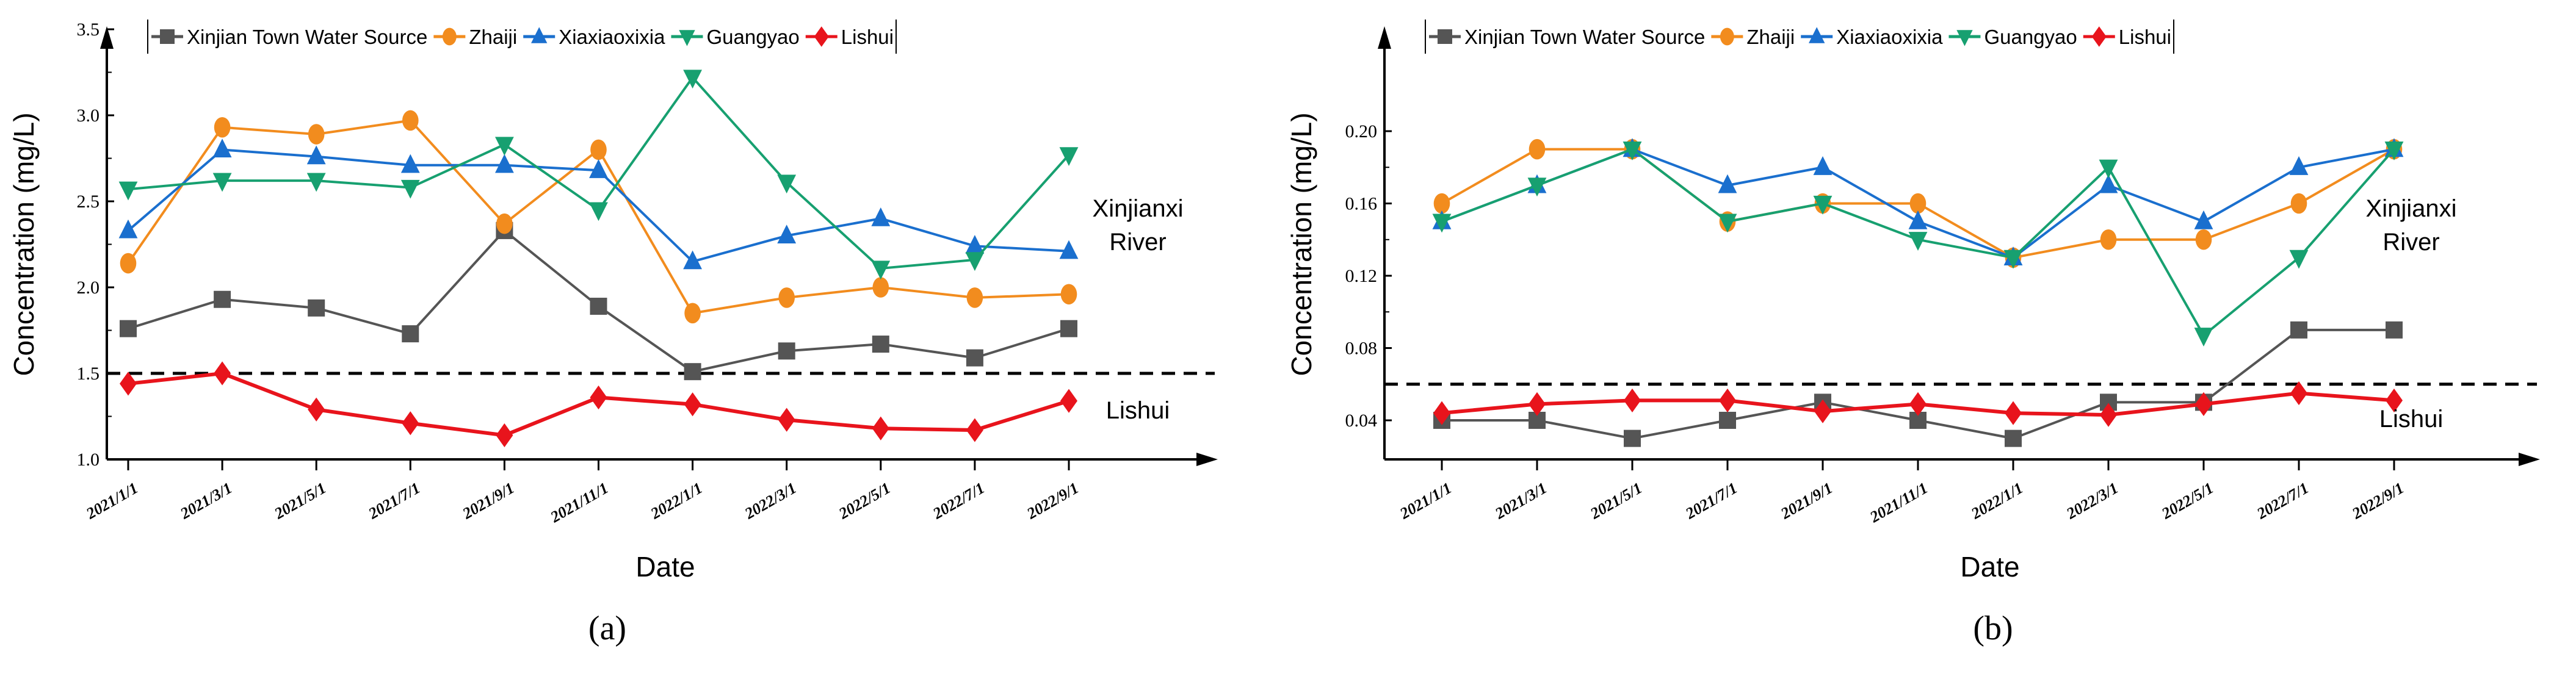 This screenshot has width=2576, height=679. What do you see at coordinates (1918, 244) in the screenshot?
I see `series-guangyao` at bounding box center [1918, 244].